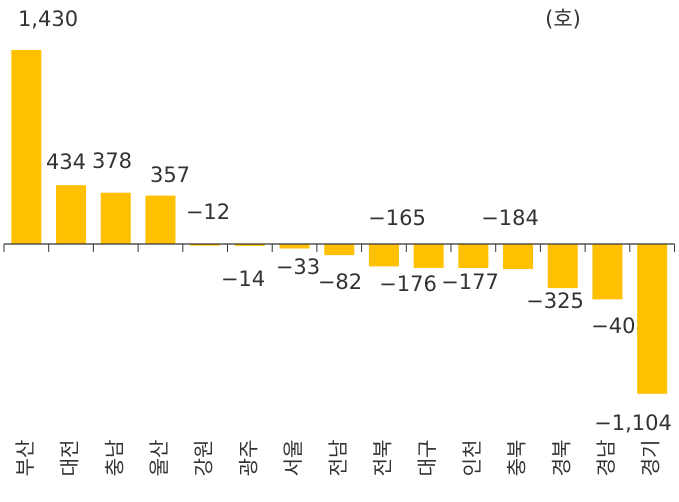 This screenshot has height=502, width=679. Describe the element at coordinates (470, 282) in the screenshot. I see `value-label: −177` at that location.